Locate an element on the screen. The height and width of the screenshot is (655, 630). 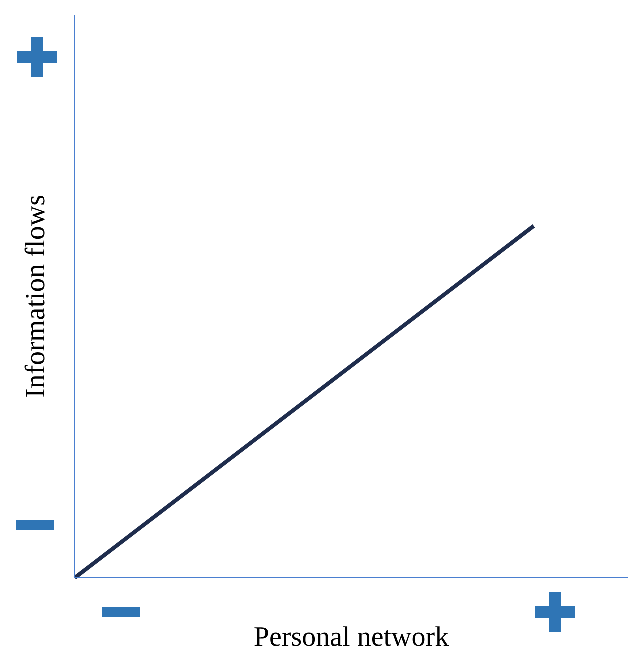
x-axis-title: Personal network is located at coordinates (352, 637).